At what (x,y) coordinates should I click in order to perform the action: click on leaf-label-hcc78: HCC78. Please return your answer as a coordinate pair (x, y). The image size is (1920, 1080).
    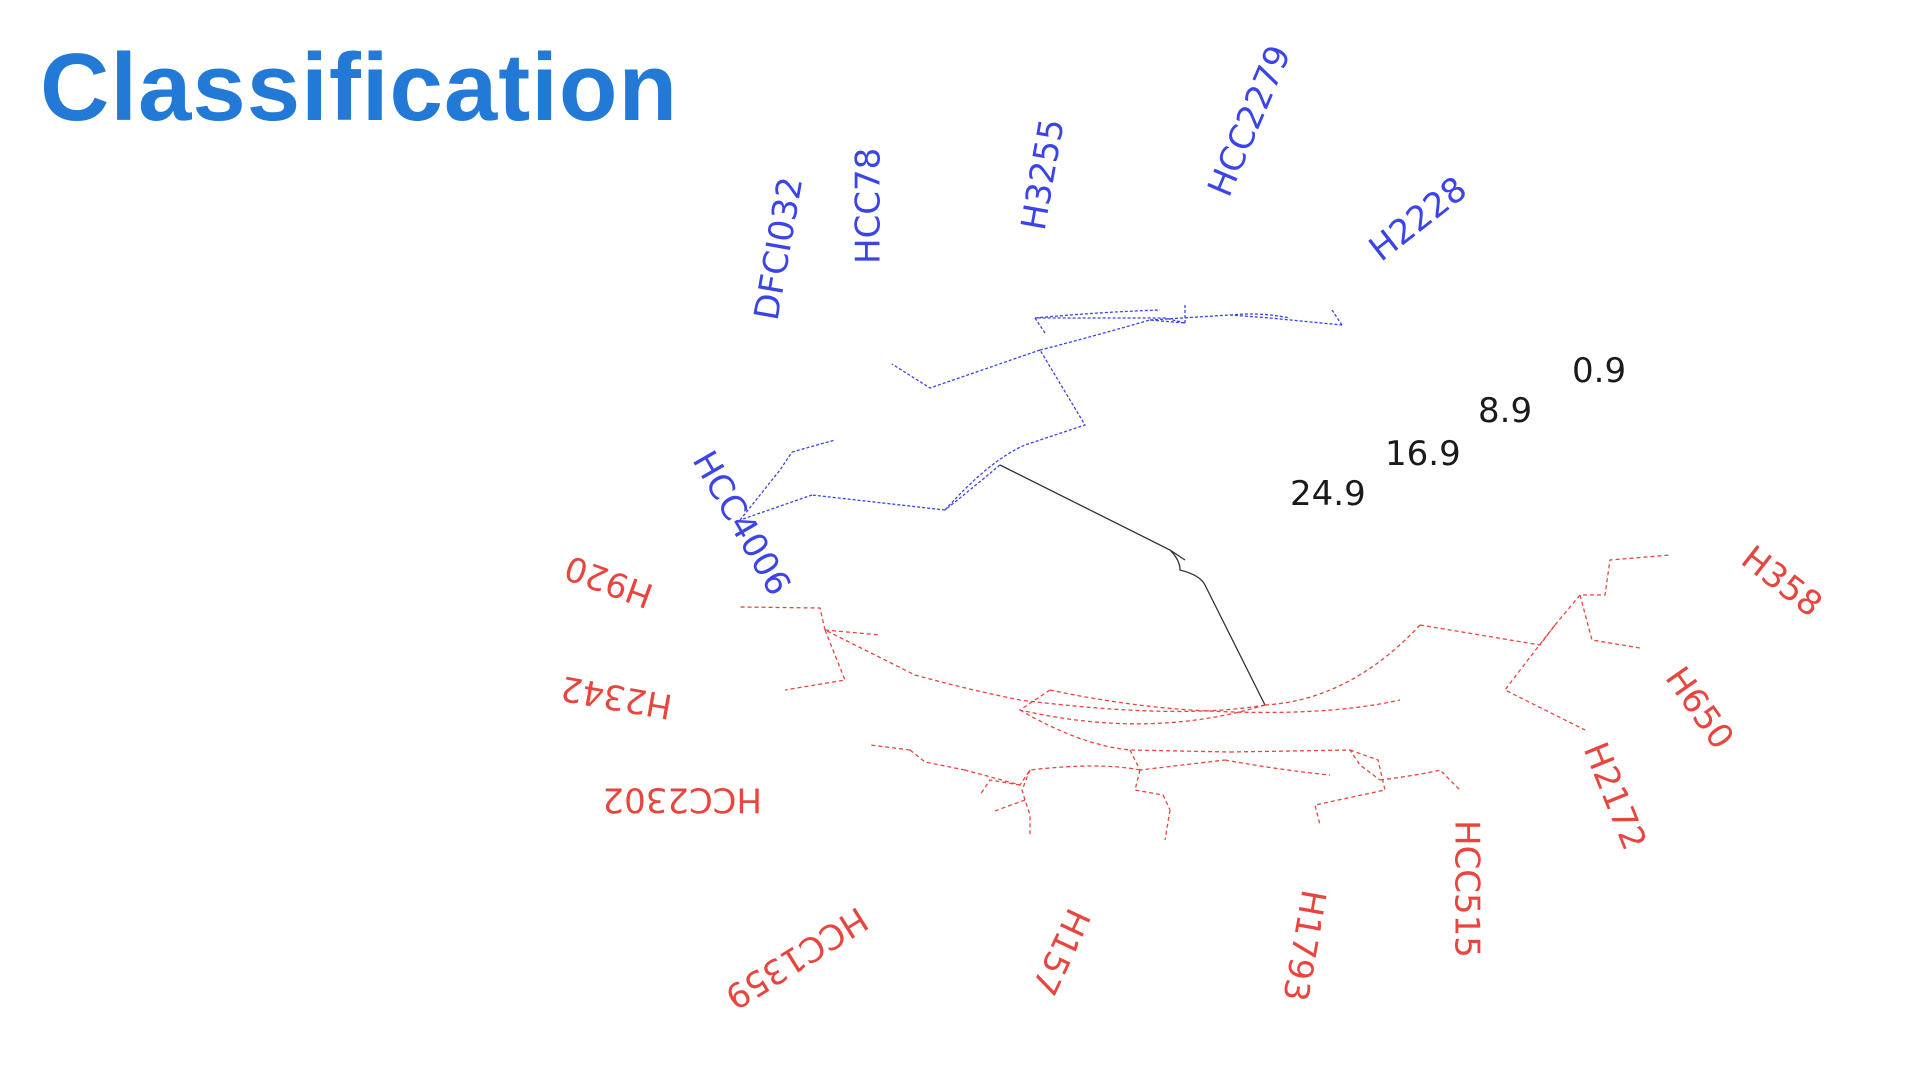
    Looking at the image, I should click on (869, 206).